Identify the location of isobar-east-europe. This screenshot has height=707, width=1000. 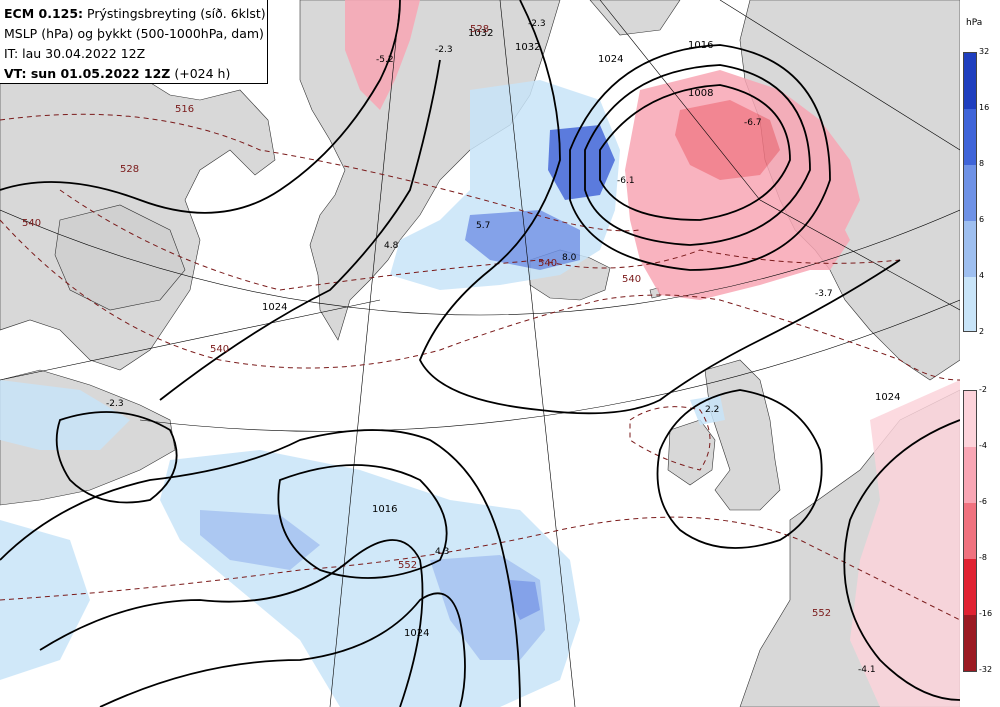
(901, 560).